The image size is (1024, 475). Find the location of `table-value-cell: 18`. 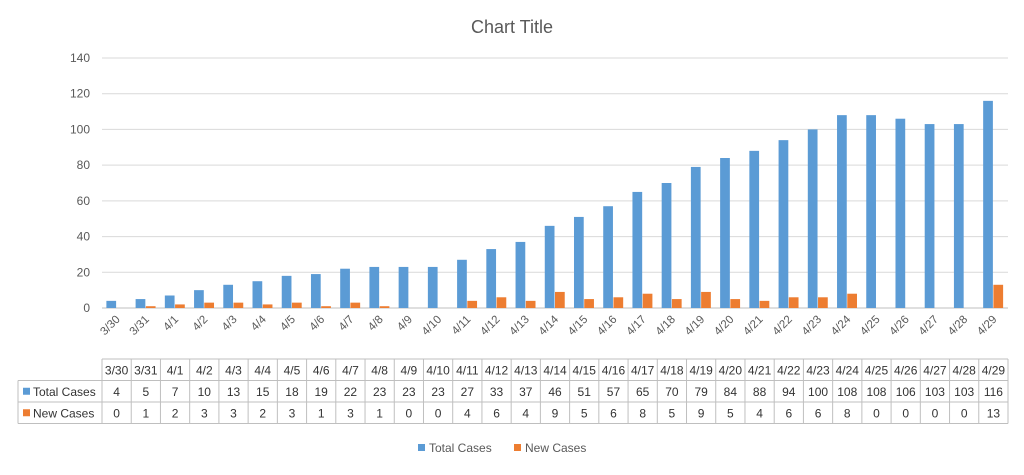

table-value-cell: 18 is located at coordinates (292, 392).